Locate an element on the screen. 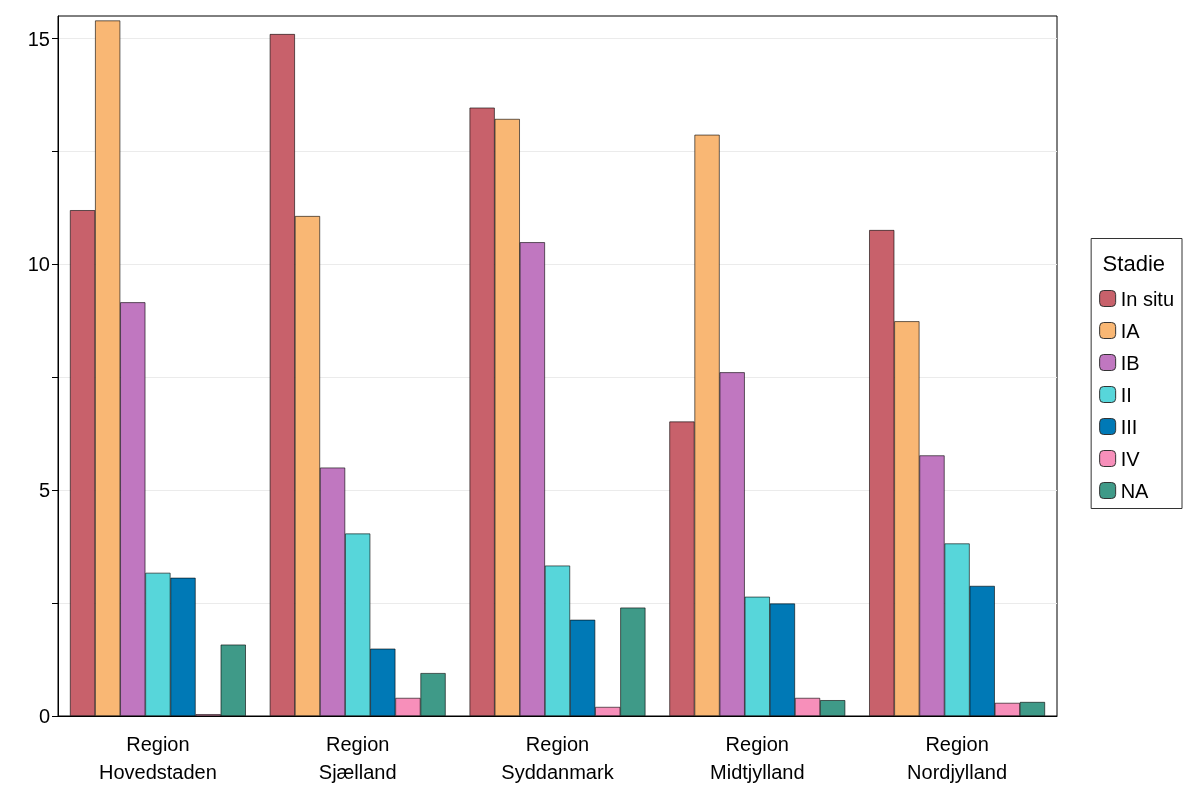 This screenshot has height=789, width=1190. legend-label: NA is located at coordinates (1135, 490).